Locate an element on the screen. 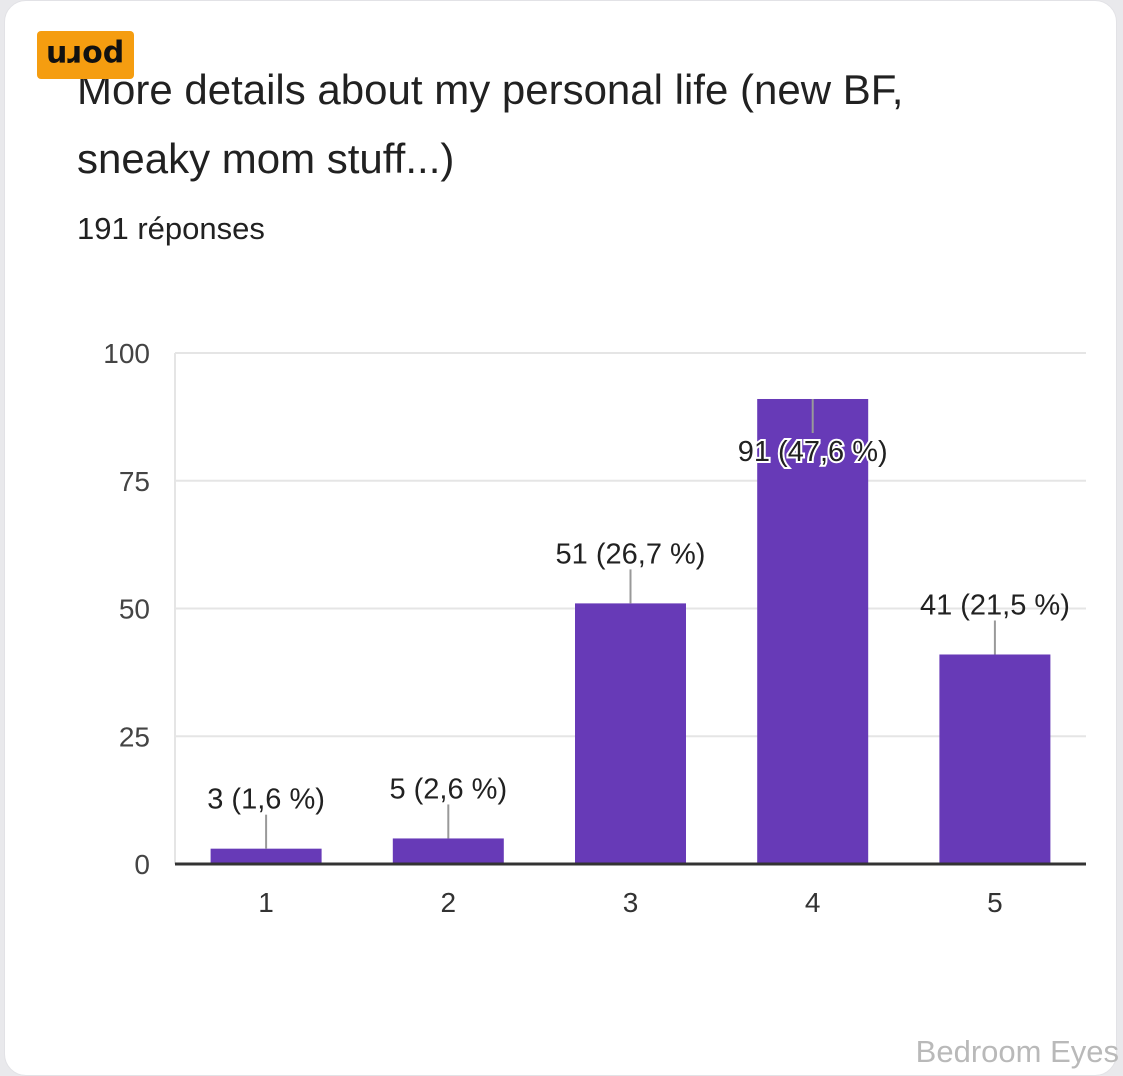  data-label: 91 (47,6 %) is located at coordinates (813, 452).